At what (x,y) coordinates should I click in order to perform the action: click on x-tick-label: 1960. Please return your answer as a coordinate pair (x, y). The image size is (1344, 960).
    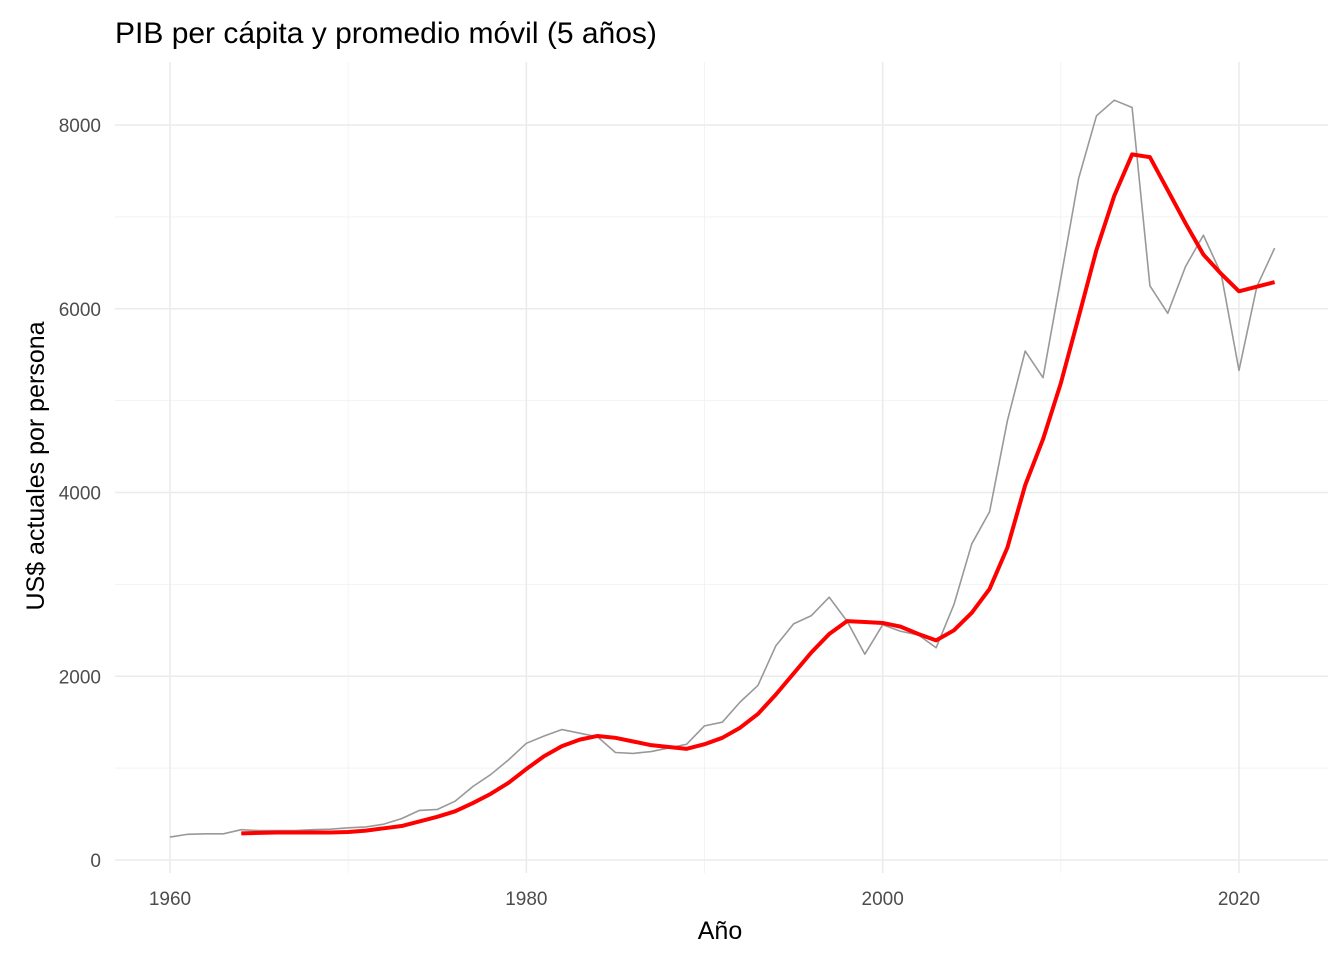
    Looking at the image, I should click on (170, 899).